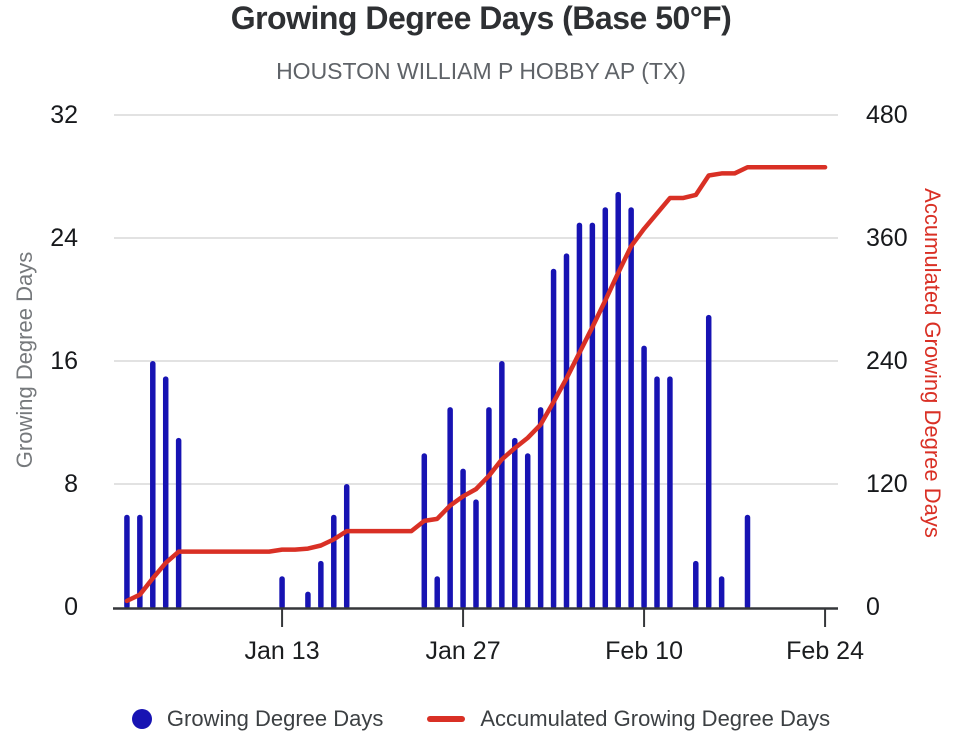  I want to click on gdd-series-marker-icon, so click(141, 719).